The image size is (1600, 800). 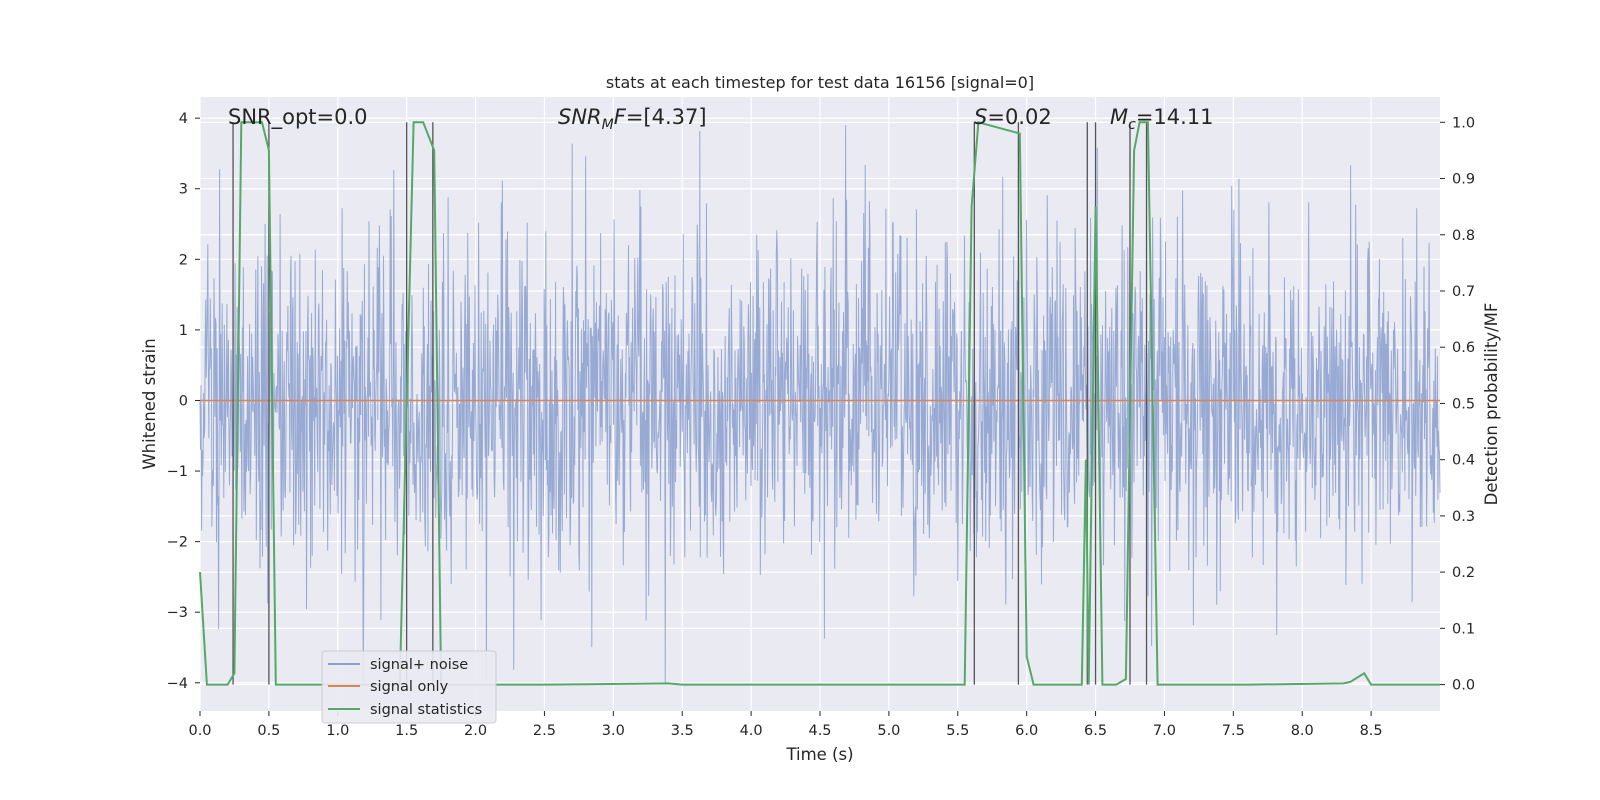 What do you see at coordinates (183, 260) in the screenshot?
I see `y-tick-label: 2` at bounding box center [183, 260].